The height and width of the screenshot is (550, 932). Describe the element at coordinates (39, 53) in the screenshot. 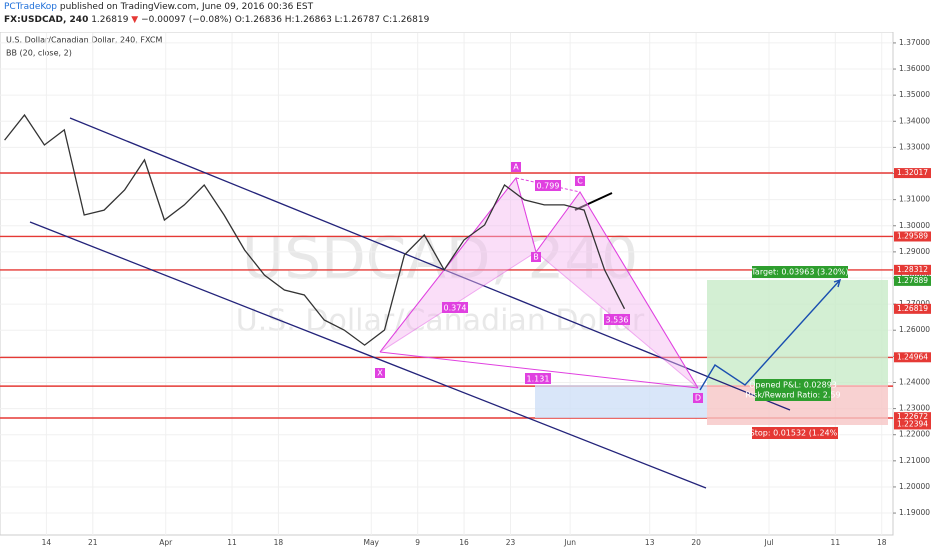

I see `legend-indicator: BB (20, close, 2)` at that location.